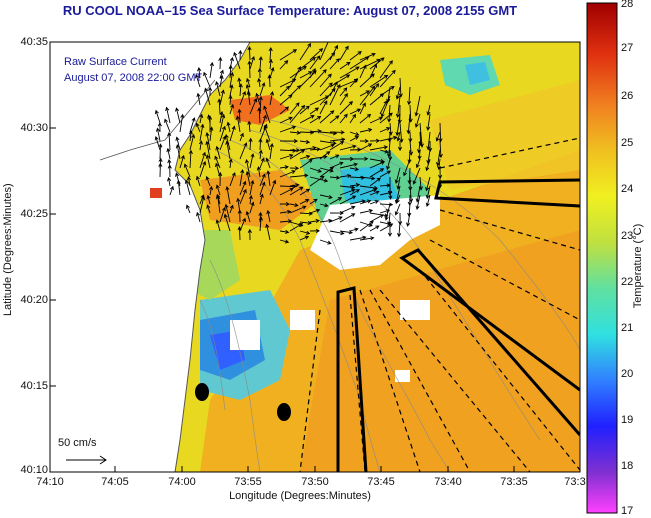  I want to click on scale-arrow, so click(86, 460).